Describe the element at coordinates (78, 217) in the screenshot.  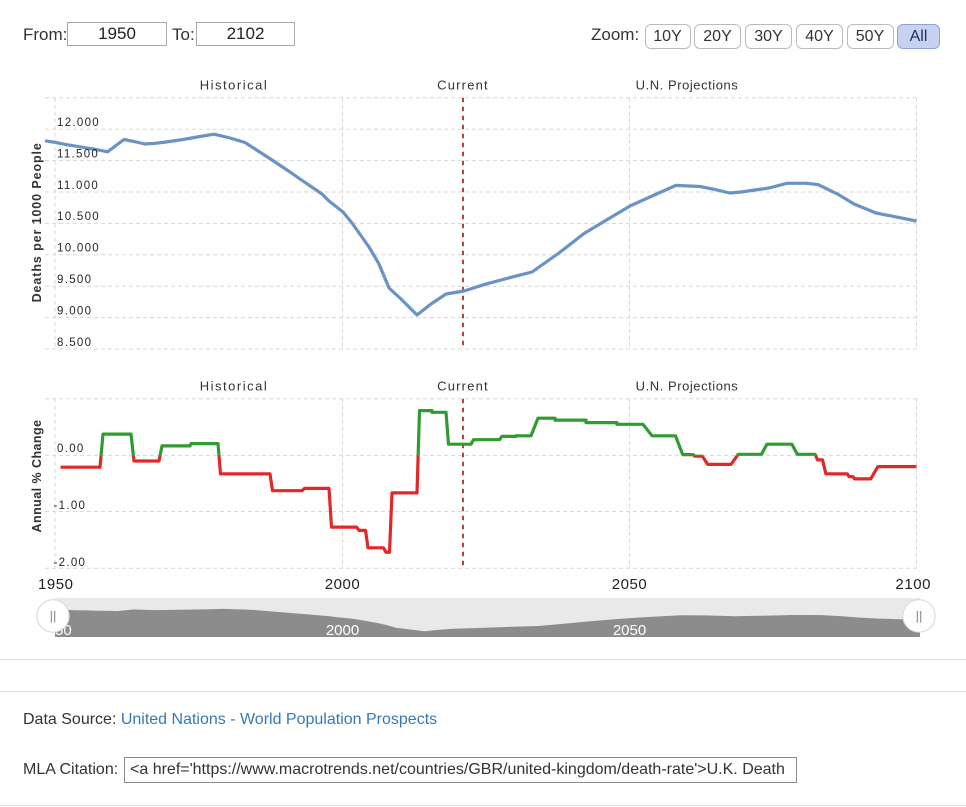
I see `svg-text: 10.500` at that location.